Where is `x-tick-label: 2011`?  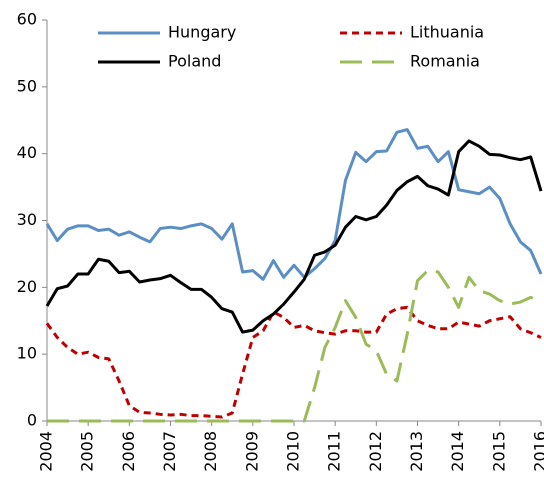
x-tick-label: 2011 is located at coordinates (334, 451).